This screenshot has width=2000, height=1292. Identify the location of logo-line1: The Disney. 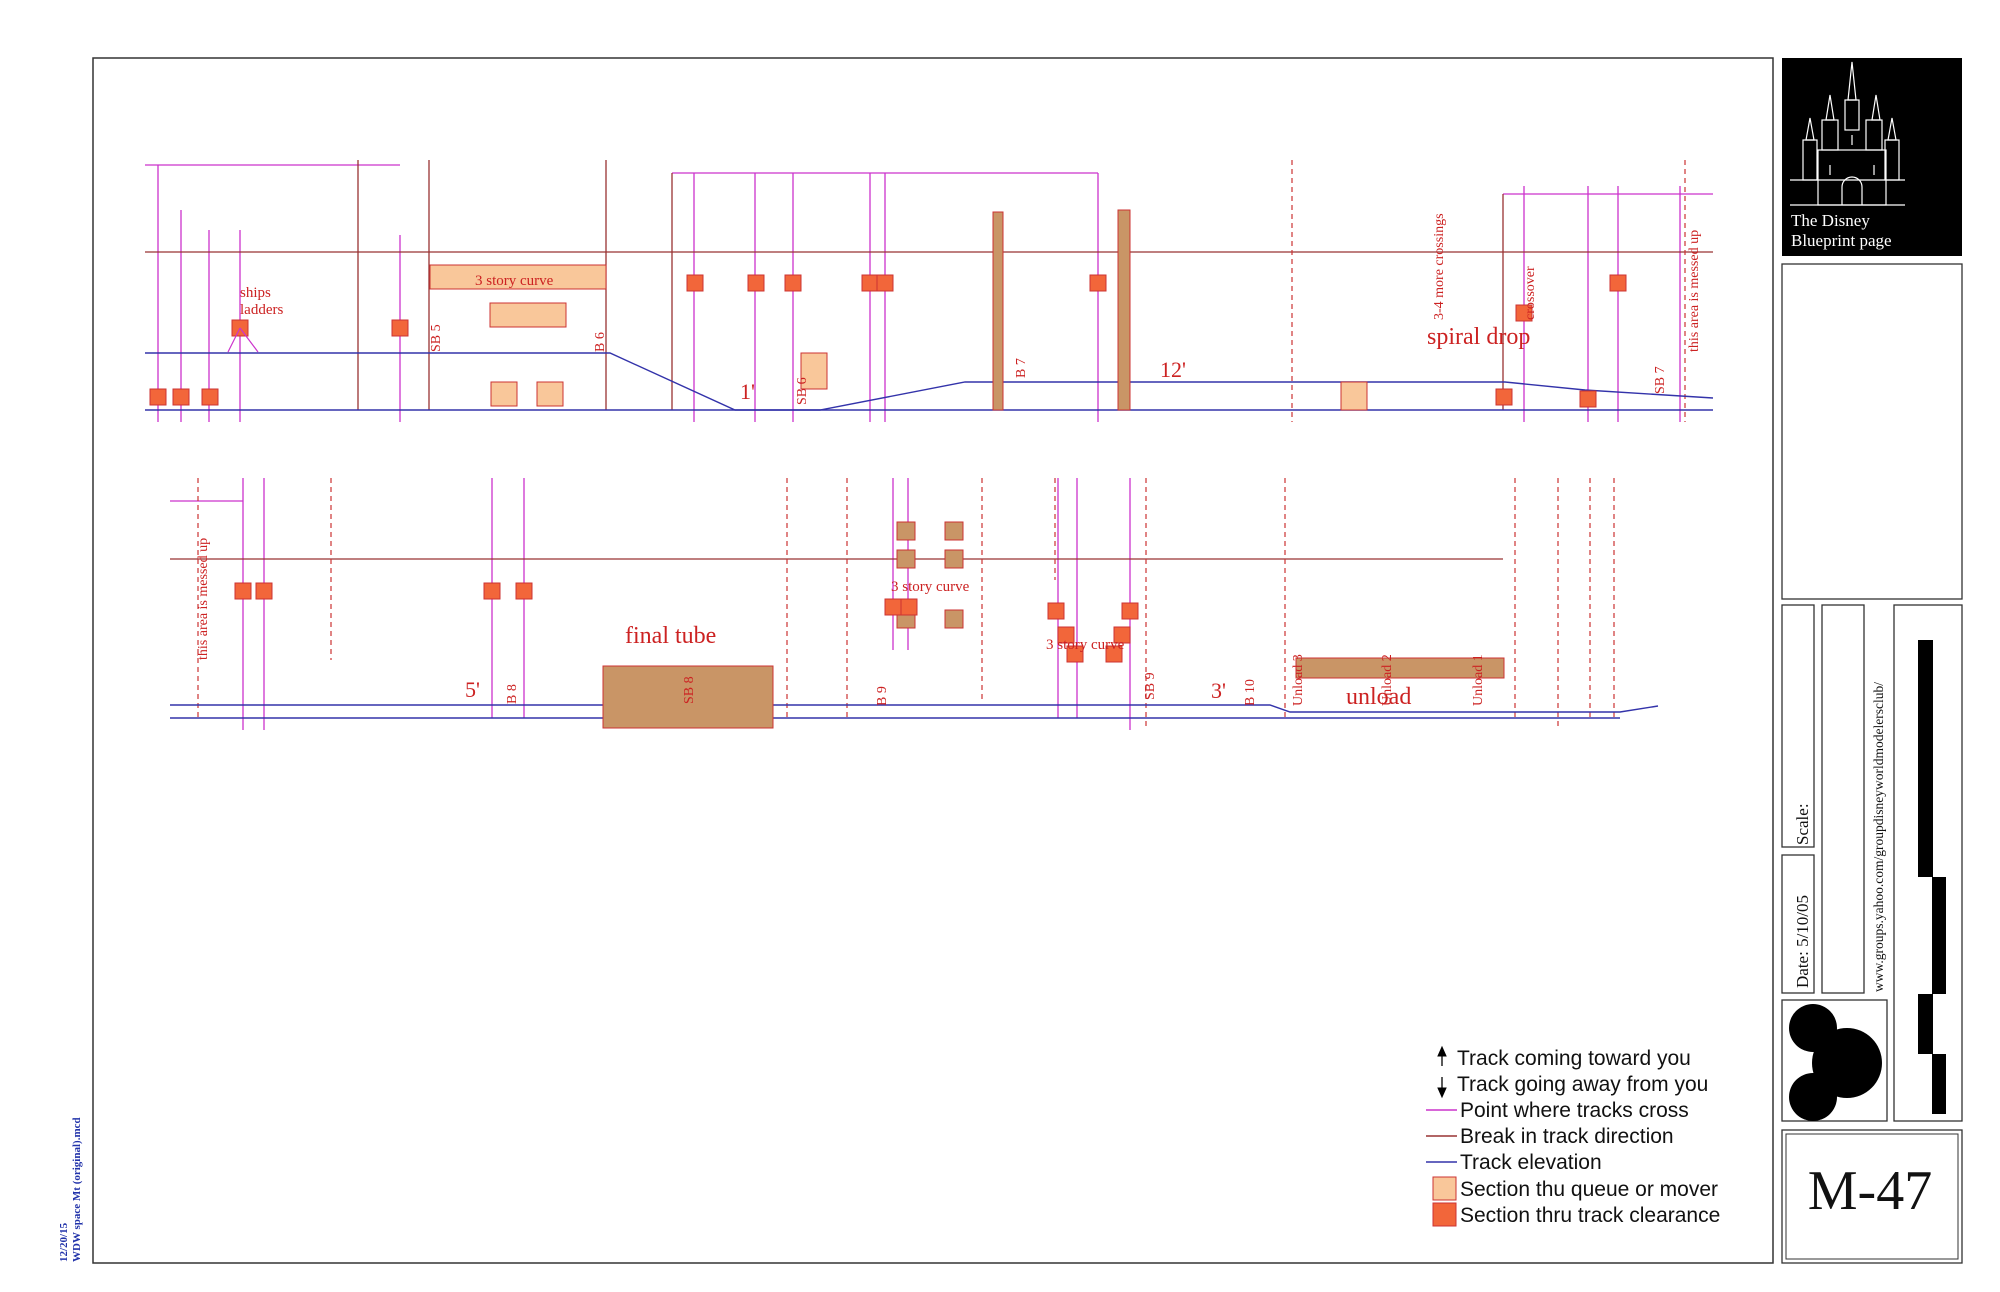
(1830, 220).